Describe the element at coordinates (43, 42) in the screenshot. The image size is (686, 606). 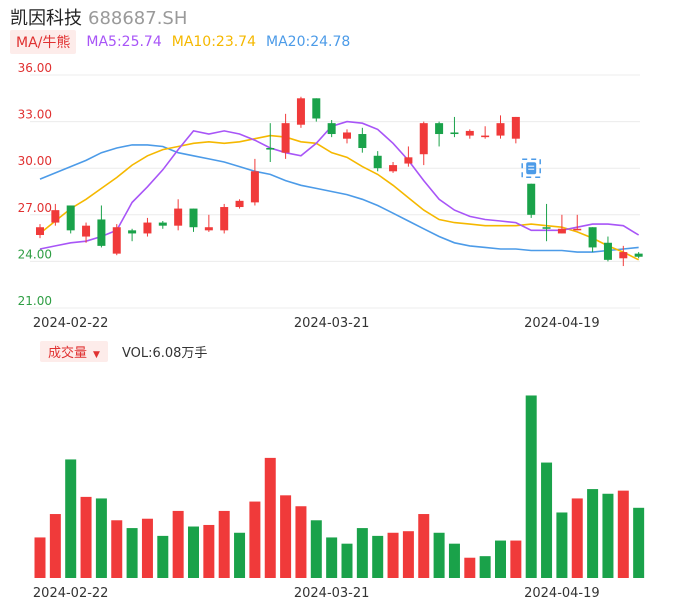
I see `ma-toggle-button: MA/牛熊` at that location.